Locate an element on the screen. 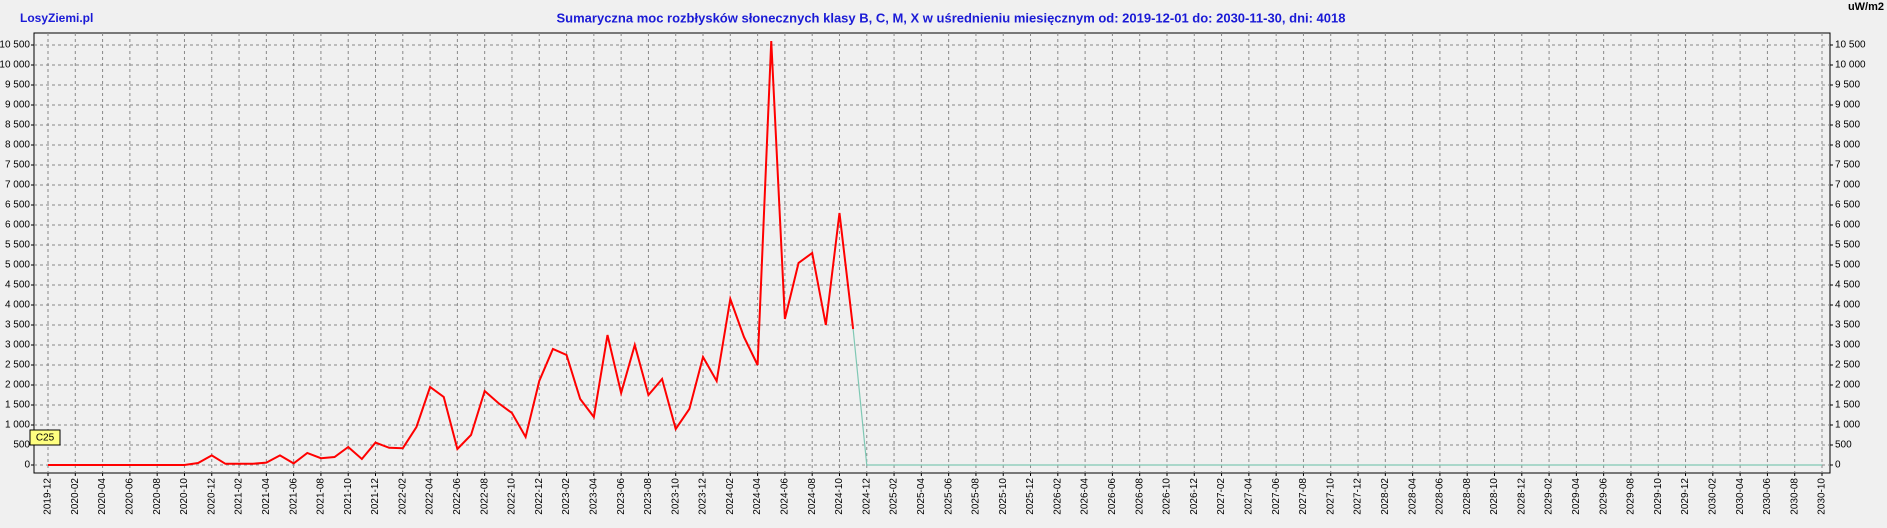 This screenshot has height=528, width=1887. x-tick-label: 2028-02 is located at coordinates (1385, 496).